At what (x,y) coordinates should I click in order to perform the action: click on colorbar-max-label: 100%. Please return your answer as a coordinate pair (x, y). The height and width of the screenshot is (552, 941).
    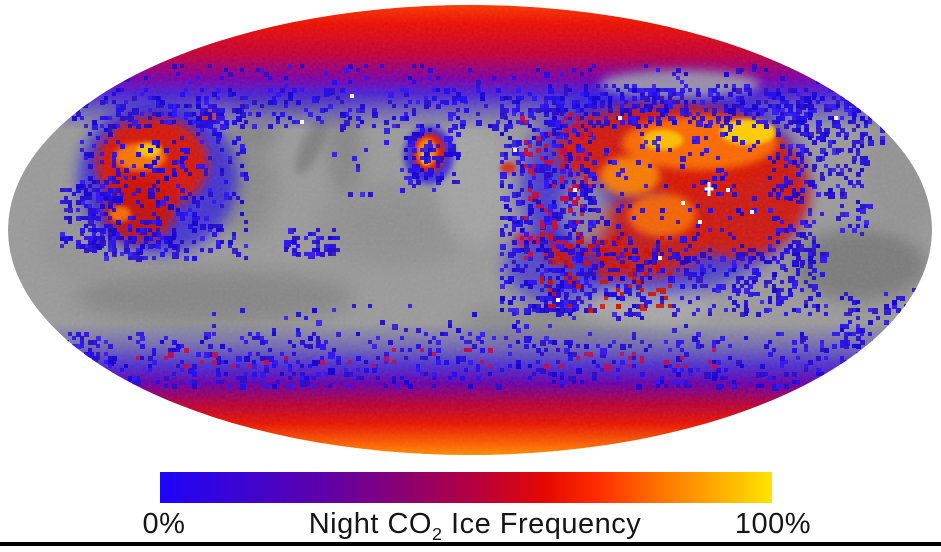
    Looking at the image, I should click on (773, 524).